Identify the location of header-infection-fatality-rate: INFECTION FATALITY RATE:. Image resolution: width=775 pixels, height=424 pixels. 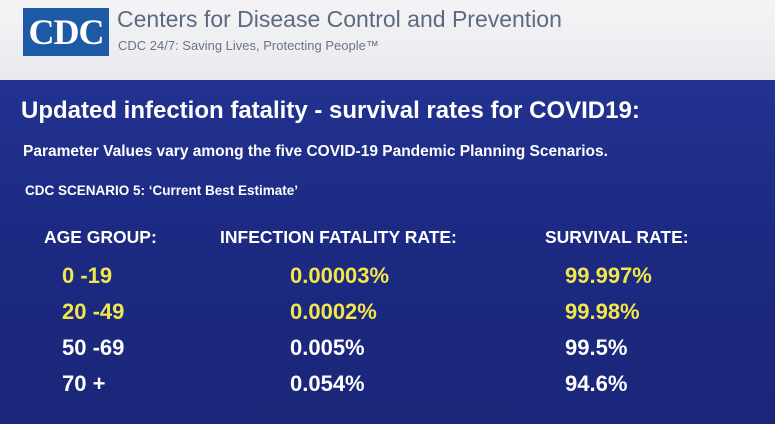
(338, 237).